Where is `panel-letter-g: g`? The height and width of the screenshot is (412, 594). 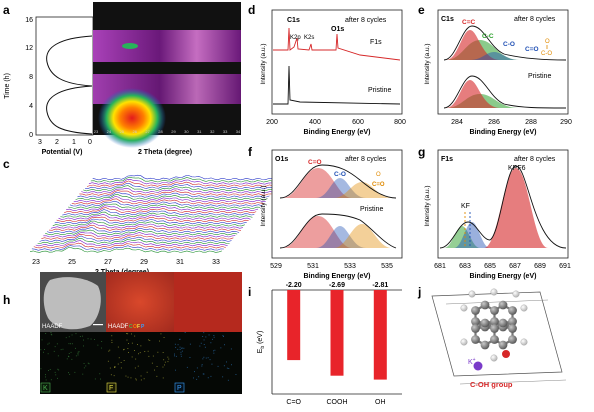 panel-letter-g: g is located at coordinates (421, 152).